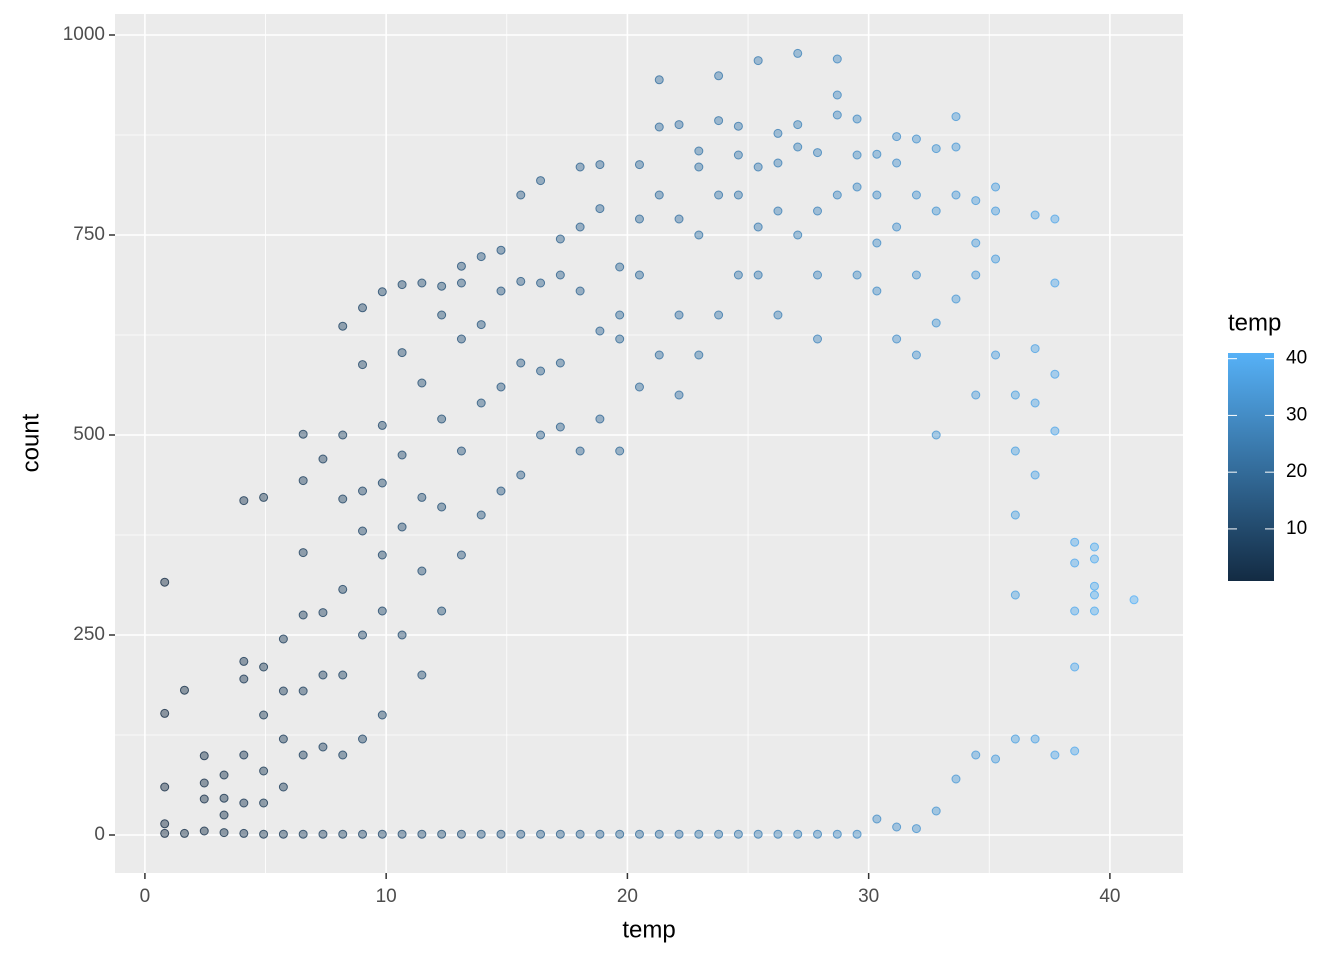 The width and height of the screenshot is (1344, 960). Describe the element at coordinates (89, 634) in the screenshot. I see `y-tick-label: 250` at that location.